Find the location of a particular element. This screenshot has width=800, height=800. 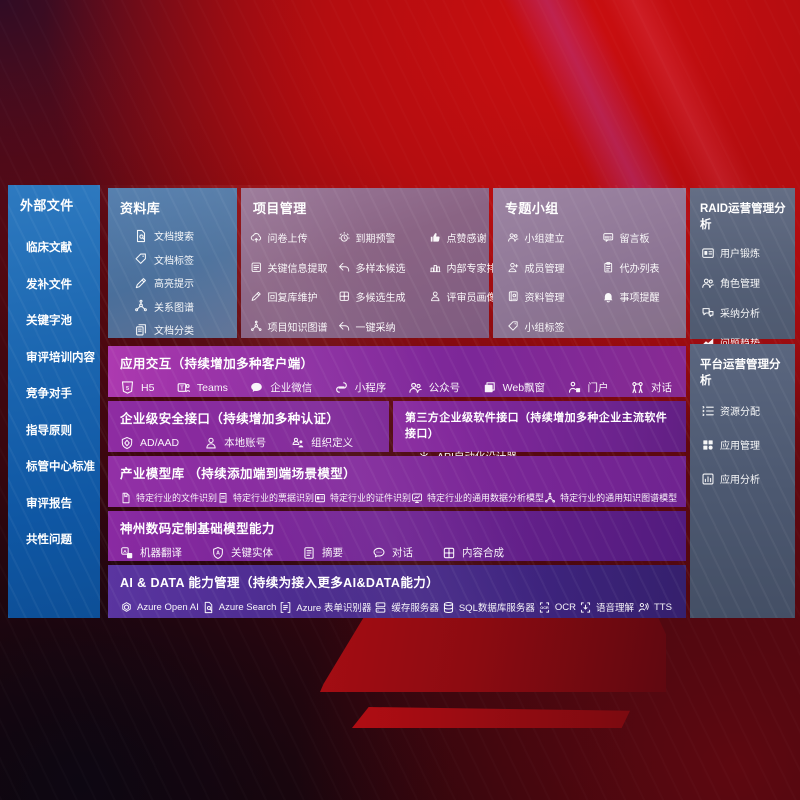

feature-item: 一键采纳 is located at coordinates (381, 326).